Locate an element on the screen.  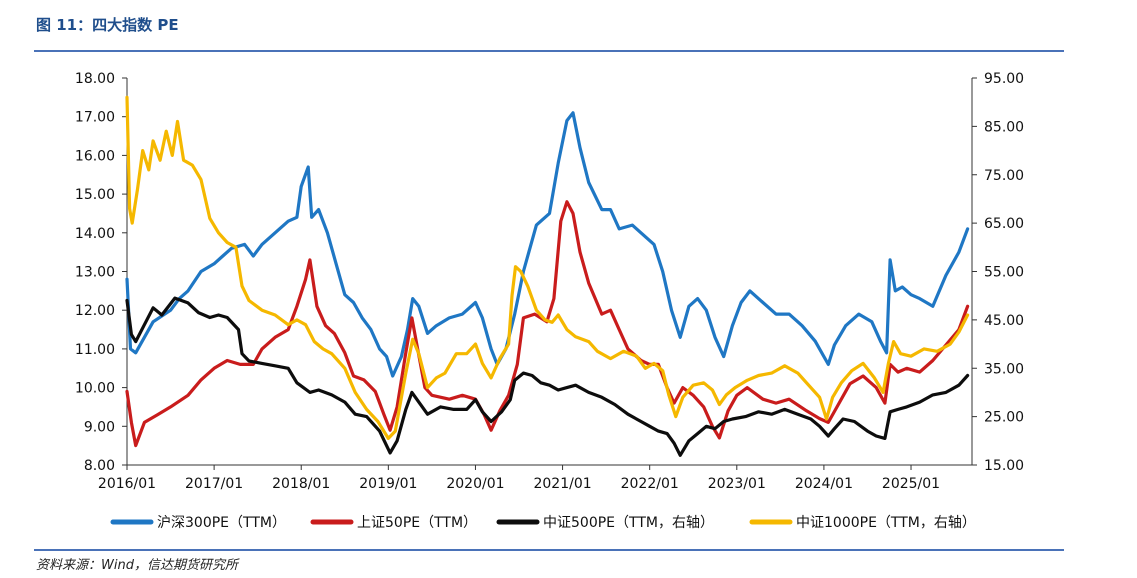
left-tick-label: 9.00 is located at coordinates (99, 427).